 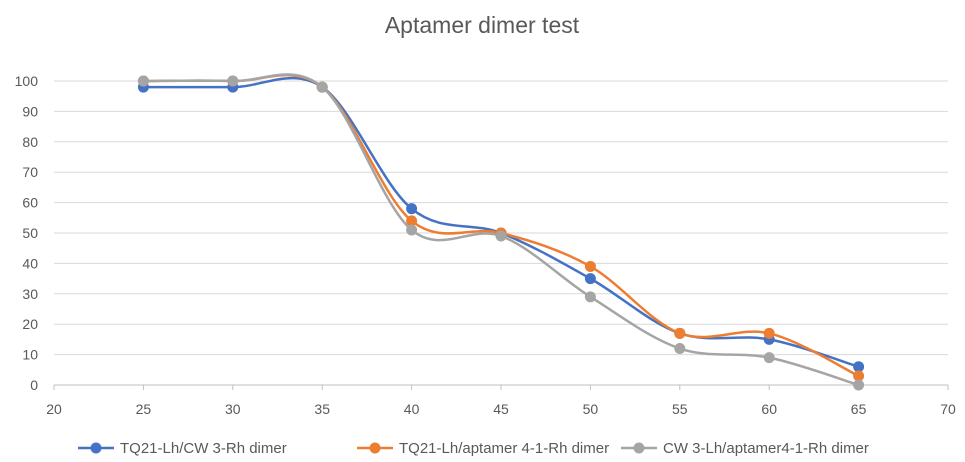 I want to click on data-point-s1-x65, so click(x=859, y=367).